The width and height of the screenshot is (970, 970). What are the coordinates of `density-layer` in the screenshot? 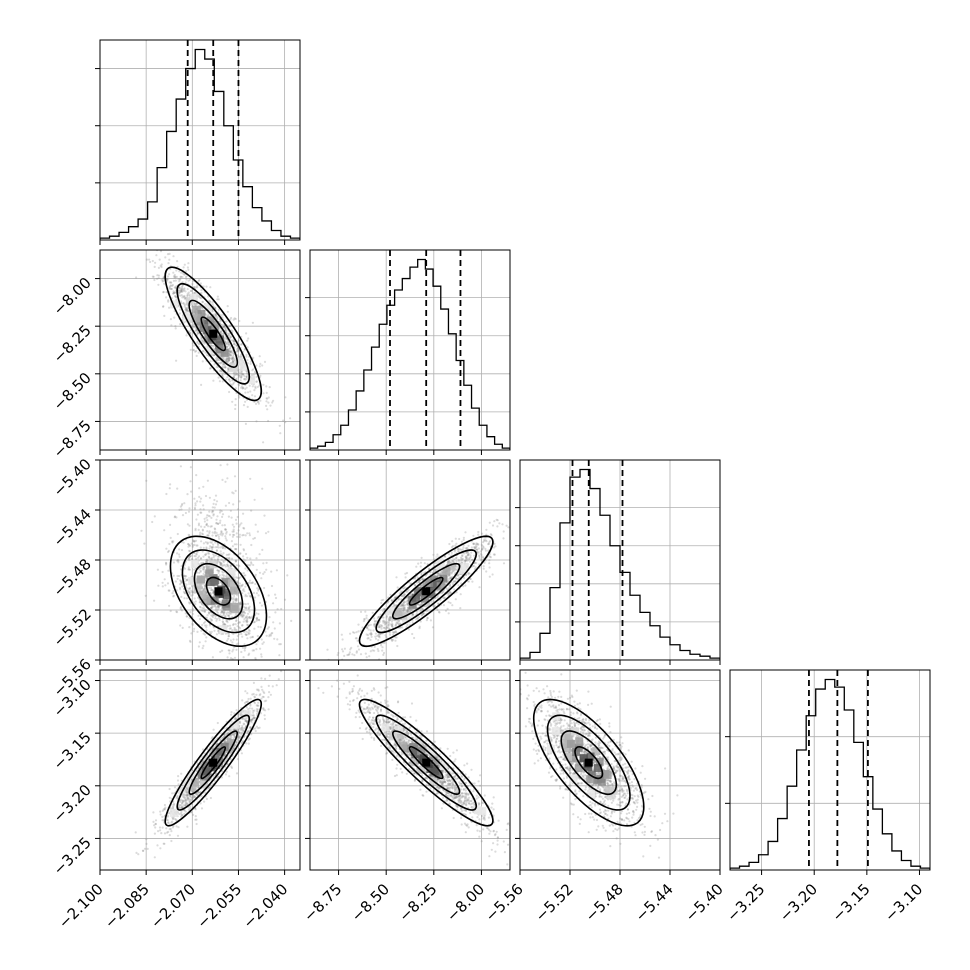 It's located at (427, 585).